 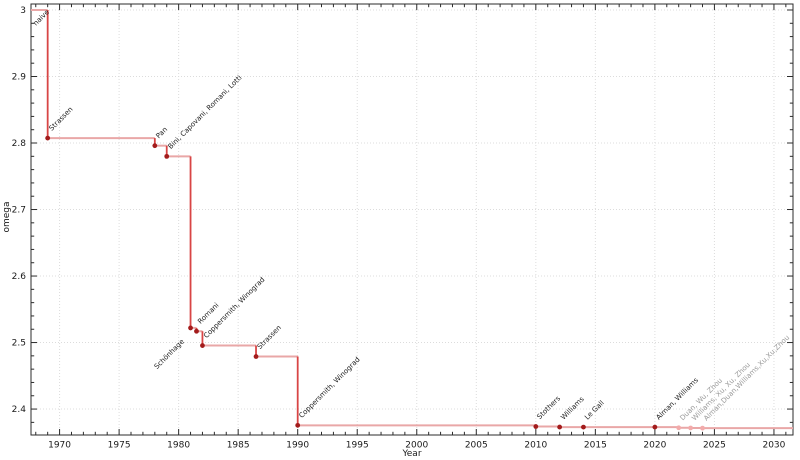 What do you see at coordinates (714, 446) in the screenshot?
I see `x-tick-label: 2025` at bounding box center [714, 446].